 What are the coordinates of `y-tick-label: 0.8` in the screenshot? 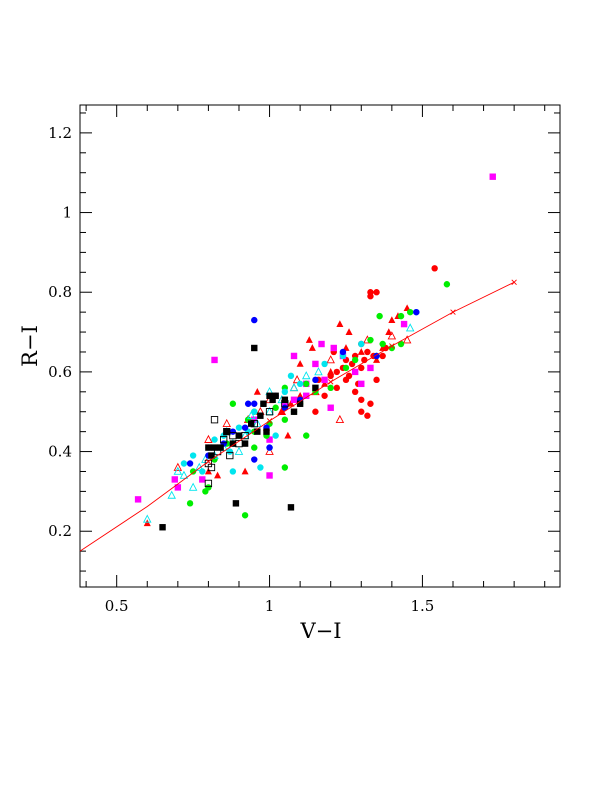 It's located at (60, 292).